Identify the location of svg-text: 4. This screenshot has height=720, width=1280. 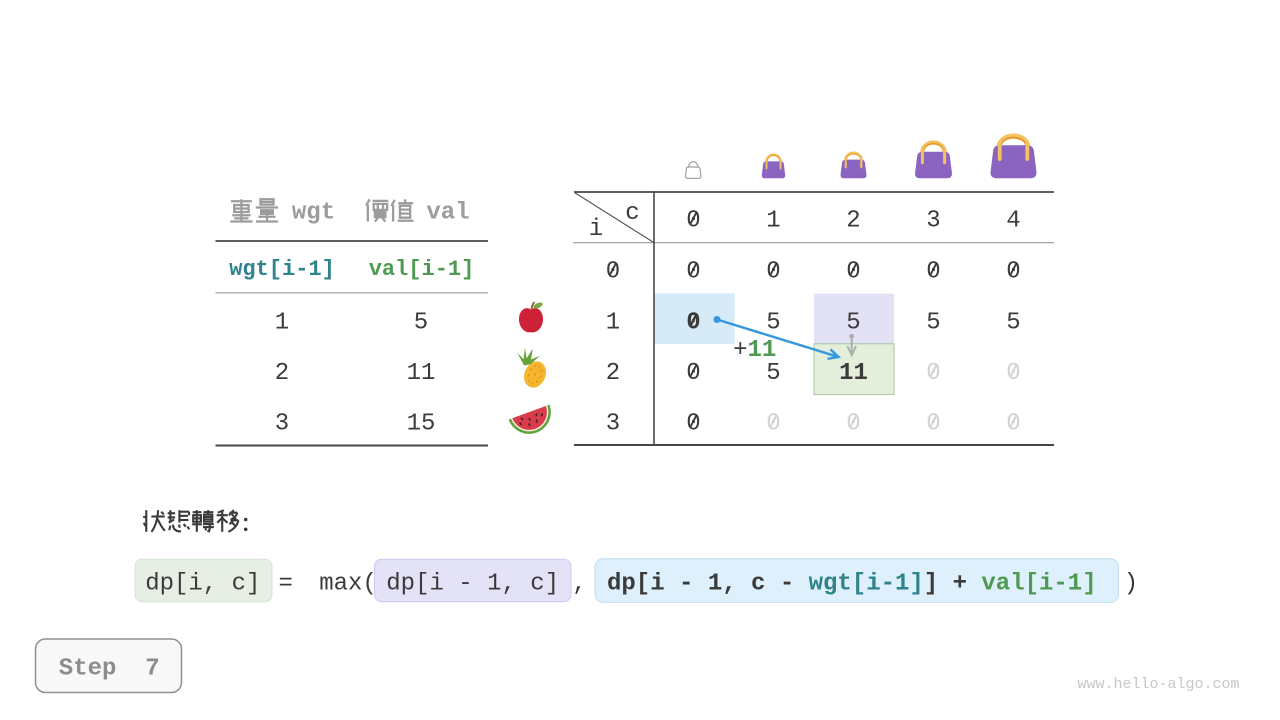
(1013, 220).